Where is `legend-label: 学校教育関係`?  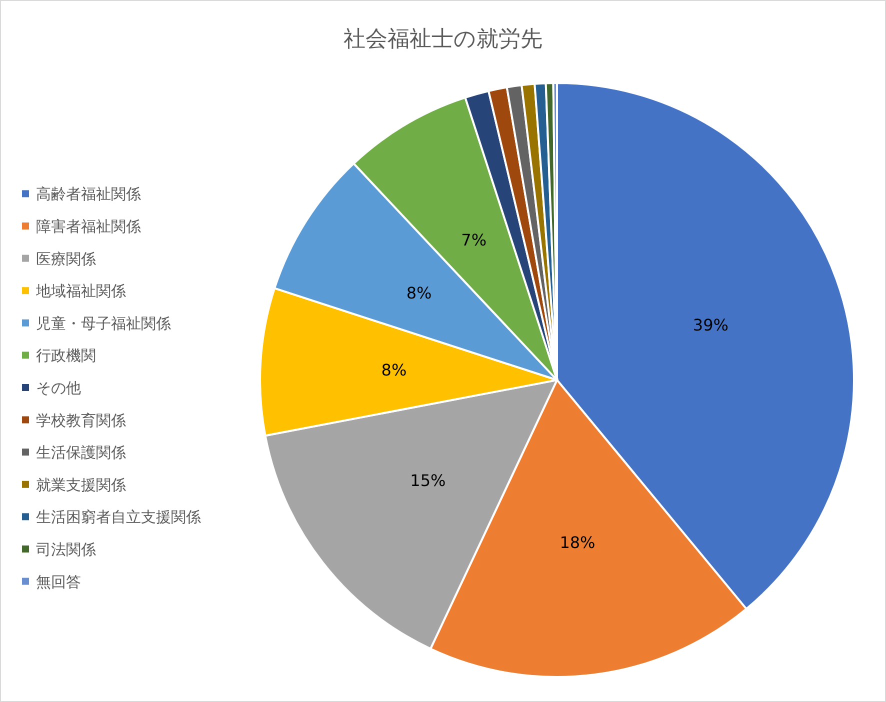
legend-label: 学校教育関係 is located at coordinates (81, 420).